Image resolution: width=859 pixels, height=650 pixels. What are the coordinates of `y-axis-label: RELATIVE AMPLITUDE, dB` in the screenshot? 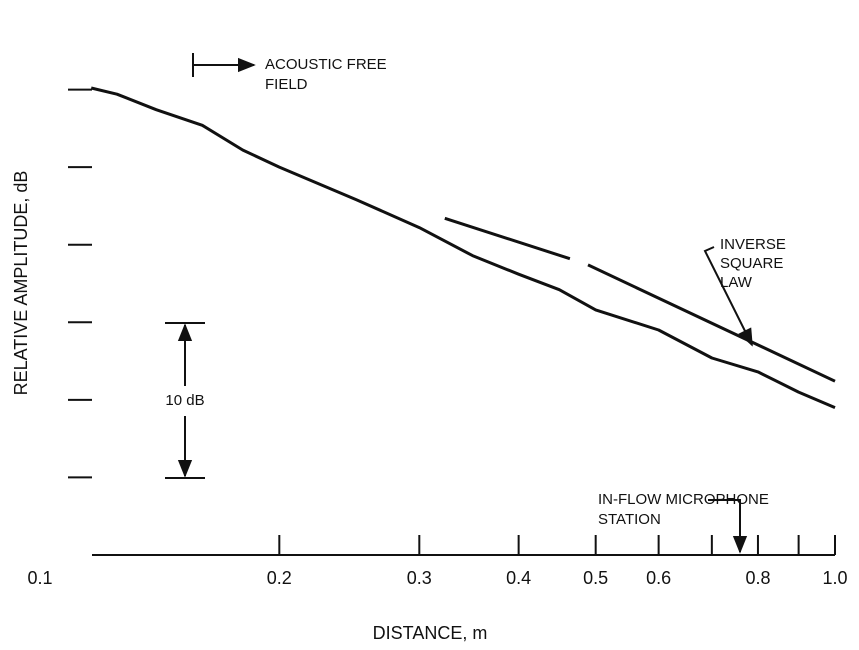 It's located at (21, 283).